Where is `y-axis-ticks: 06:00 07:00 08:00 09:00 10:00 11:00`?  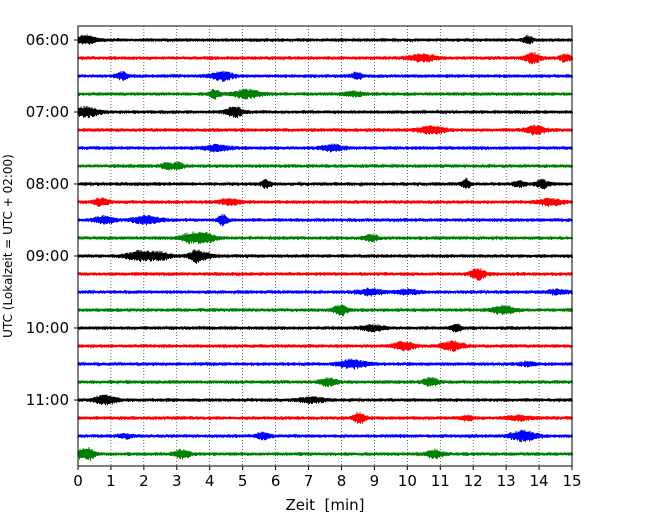 y-axis-ticks: 06:00 07:00 08:00 09:00 10:00 11:00 is located at coordinates (52, 220).